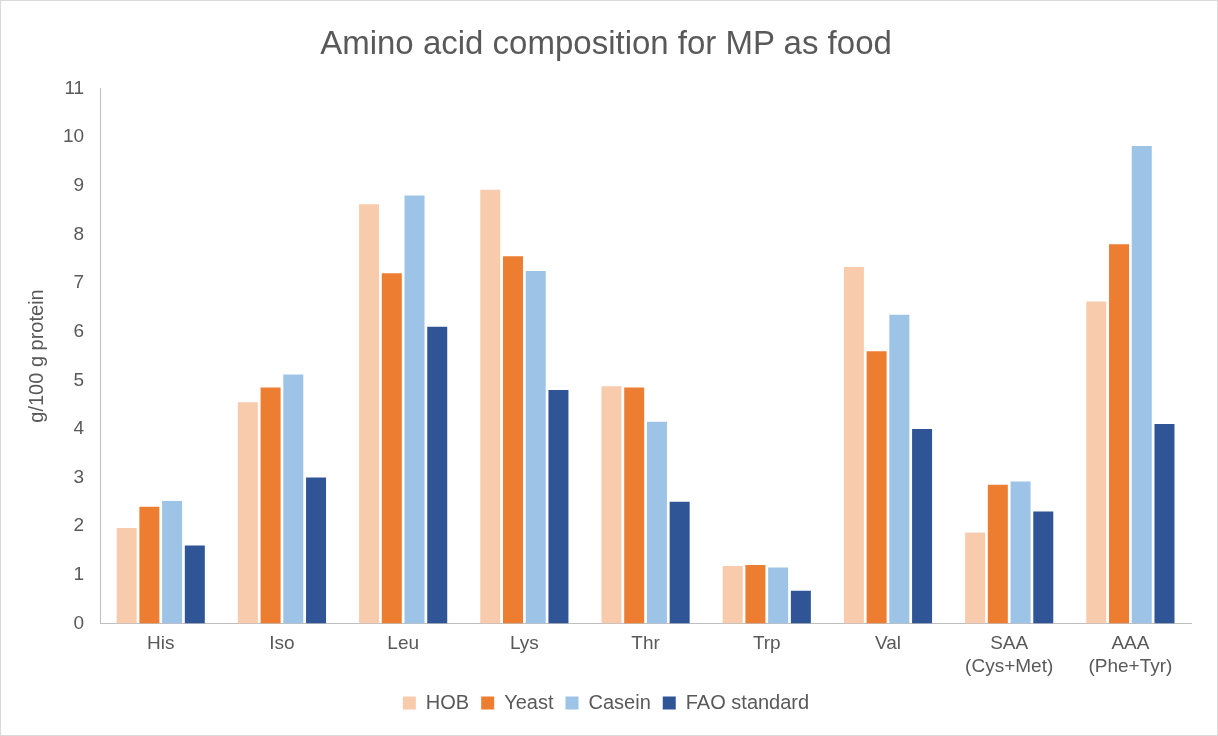  I want to click on y-tick-label: 10, so click(73, 136).